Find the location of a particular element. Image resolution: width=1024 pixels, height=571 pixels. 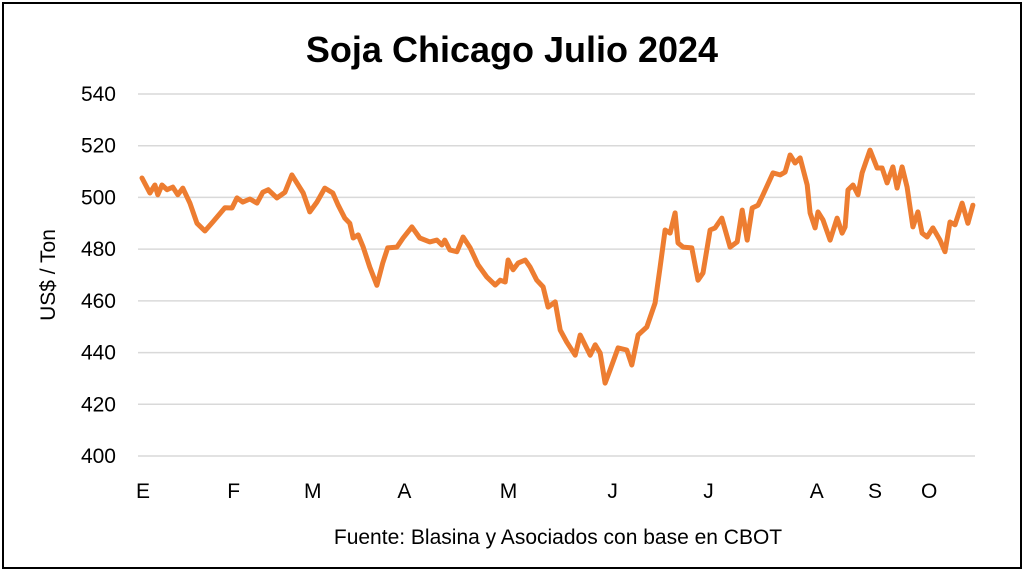

y-tick-label: 400 is located at coordinates (98, 456).